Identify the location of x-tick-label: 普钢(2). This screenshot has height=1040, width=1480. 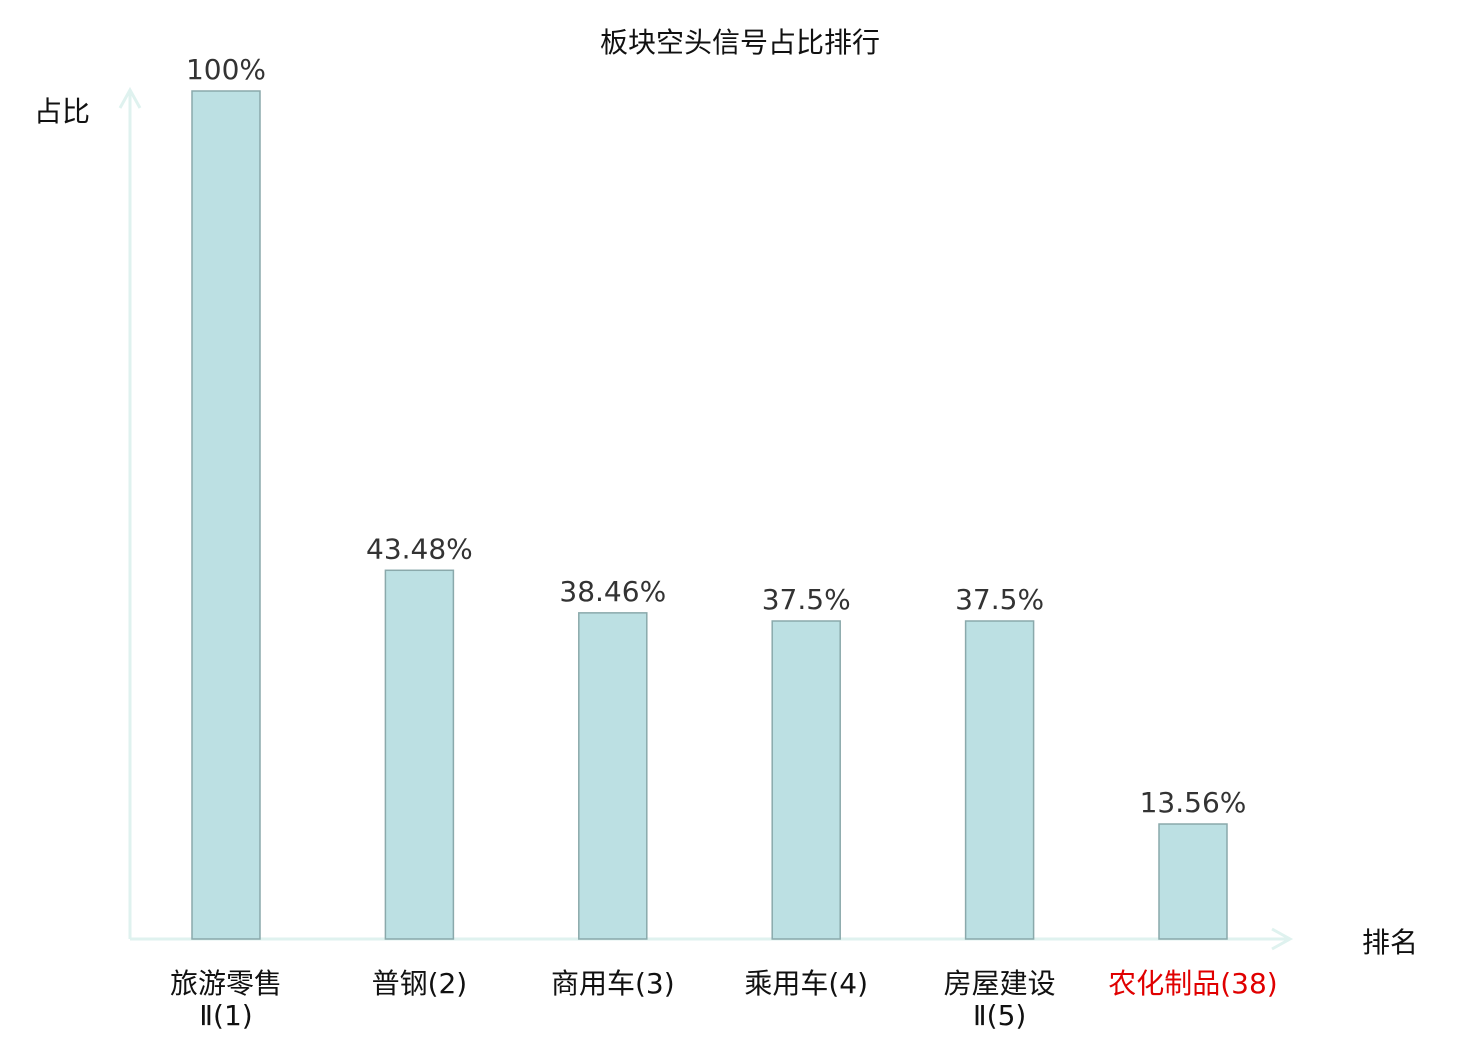
(420, 983).